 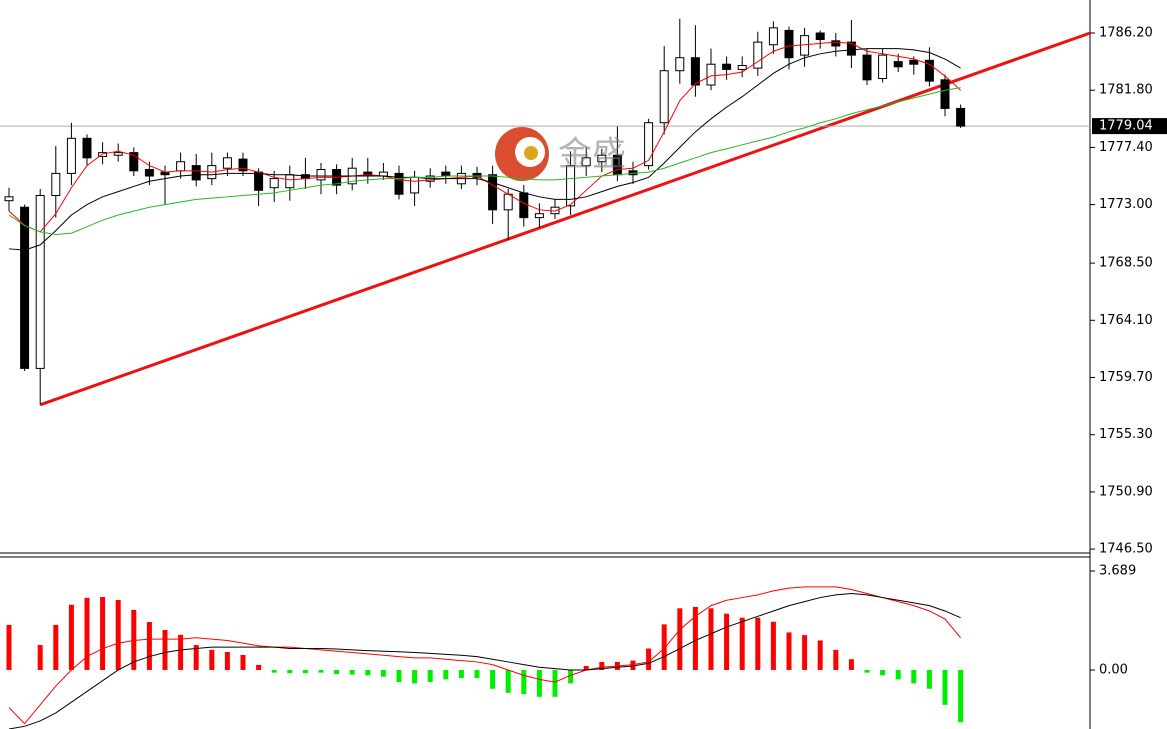 I want to click on watermark: 金盛, so click(x=592, y=155).